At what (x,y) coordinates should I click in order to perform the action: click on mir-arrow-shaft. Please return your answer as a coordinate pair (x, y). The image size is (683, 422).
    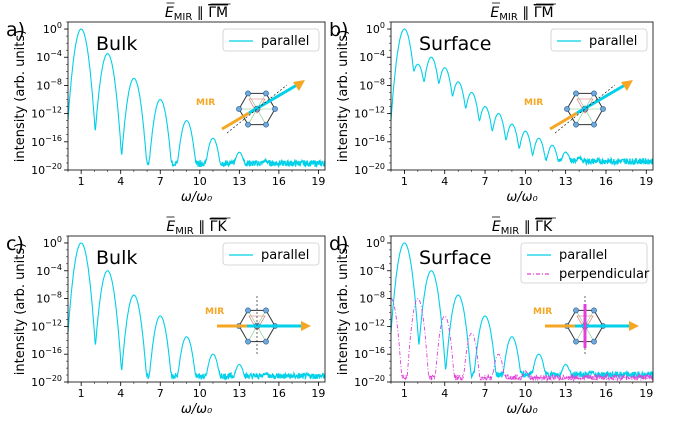
    Looking at the image, I should click on (563, 121).